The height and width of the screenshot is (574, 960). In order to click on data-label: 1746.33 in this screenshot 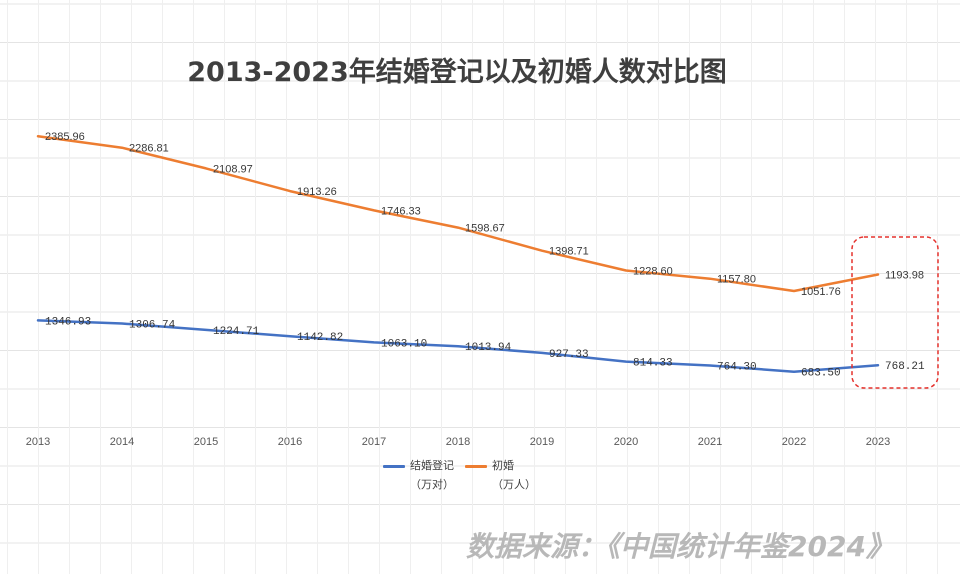, I will do `click(401, 211)`.